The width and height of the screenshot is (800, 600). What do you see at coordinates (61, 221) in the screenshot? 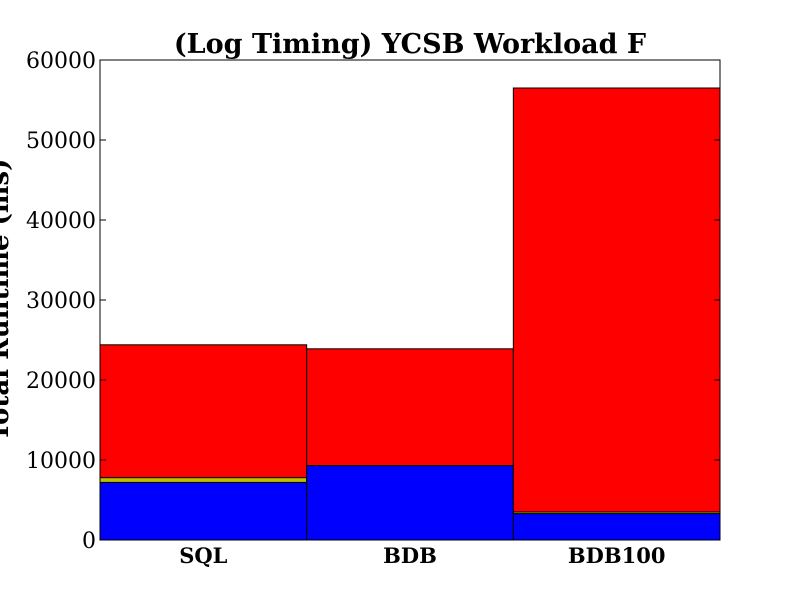
I see `y-tick-label: 40000` at bounding box center [61, 221].